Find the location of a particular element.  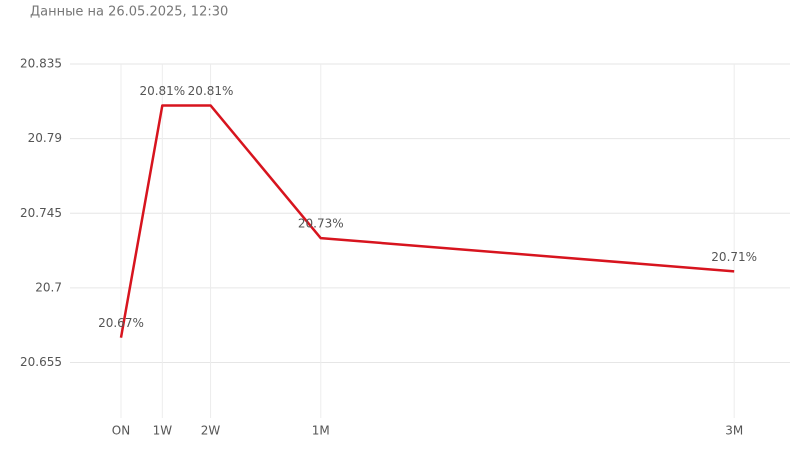

x-tick-label: 2W is located at coordinates (211, 431).